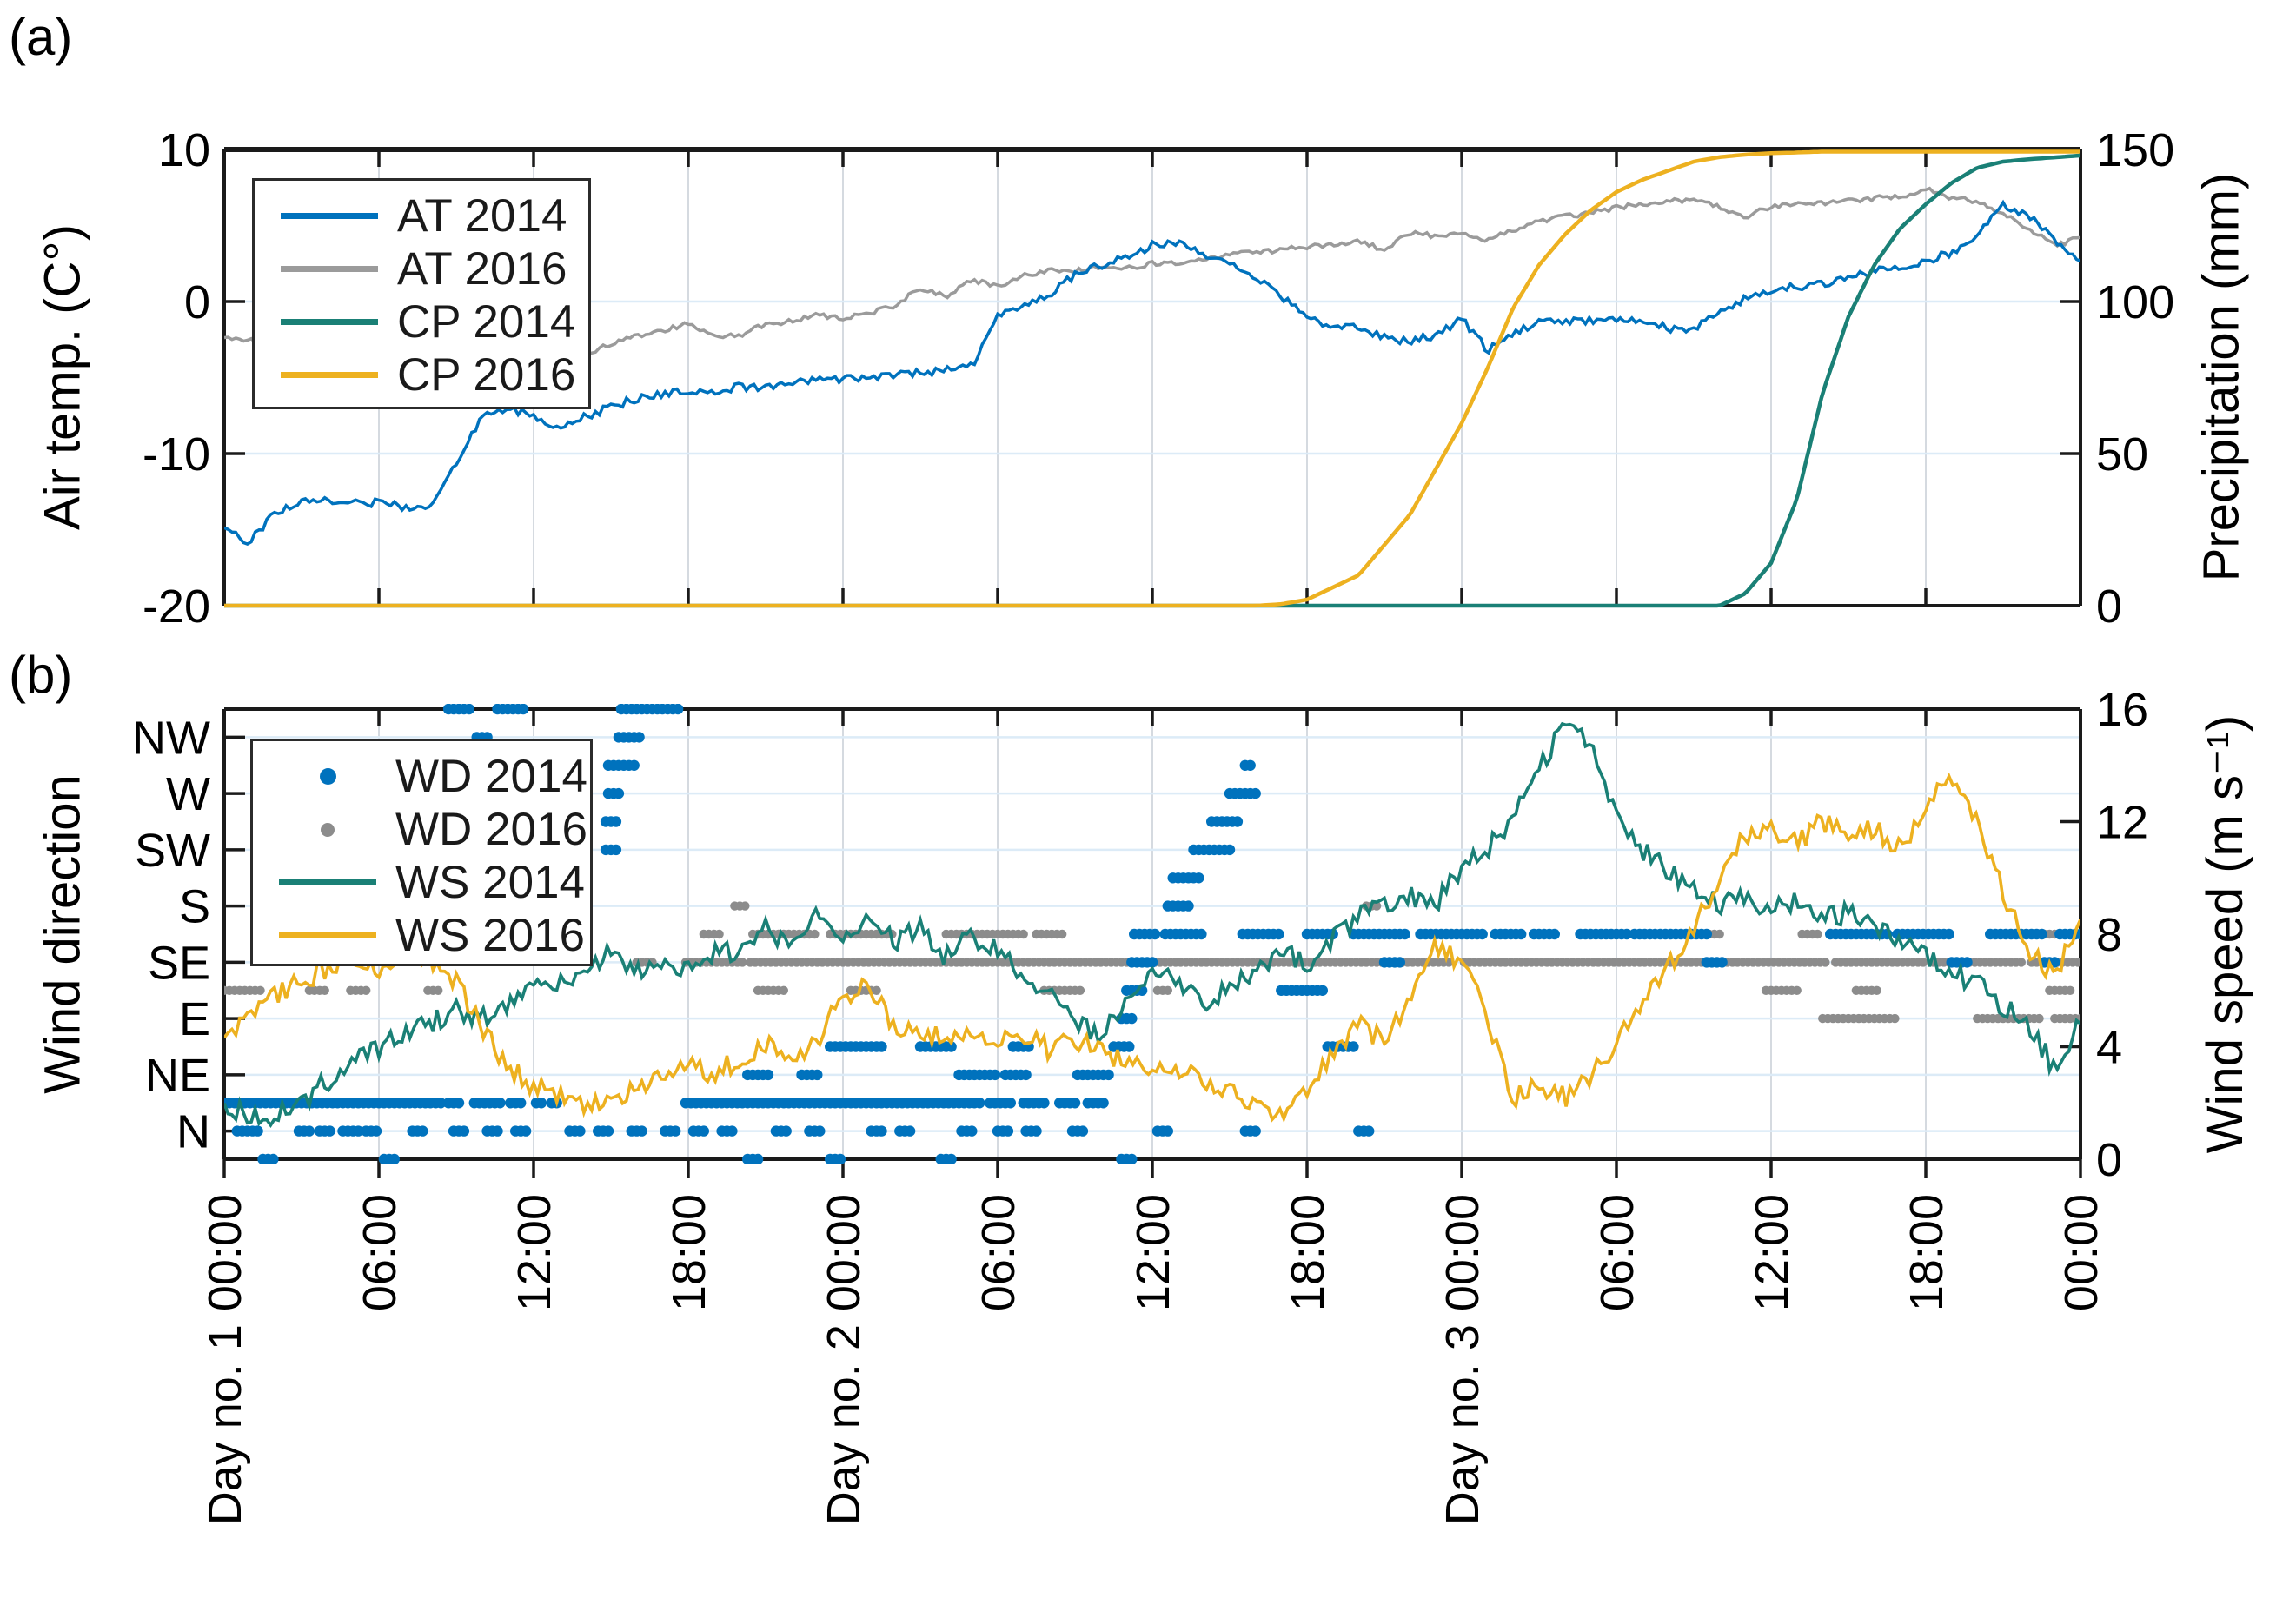 The image size is (2296, 1605). Describe the element at coordinates (63, 377) in the screenshot. I see `axis-label-air-temp: Air temp. (C°)` at that location.